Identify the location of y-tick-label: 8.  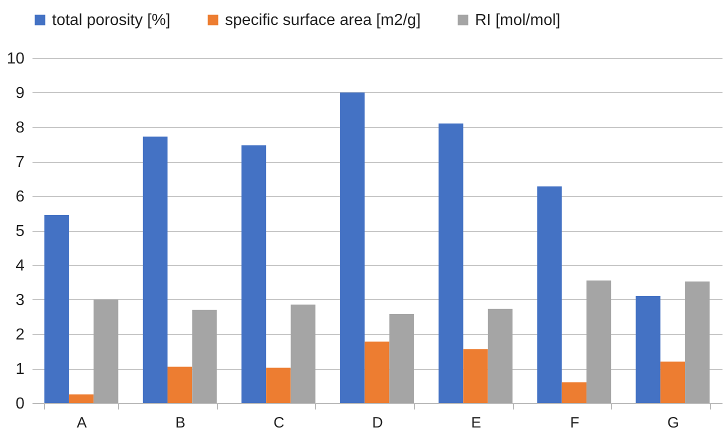
(20, 128).